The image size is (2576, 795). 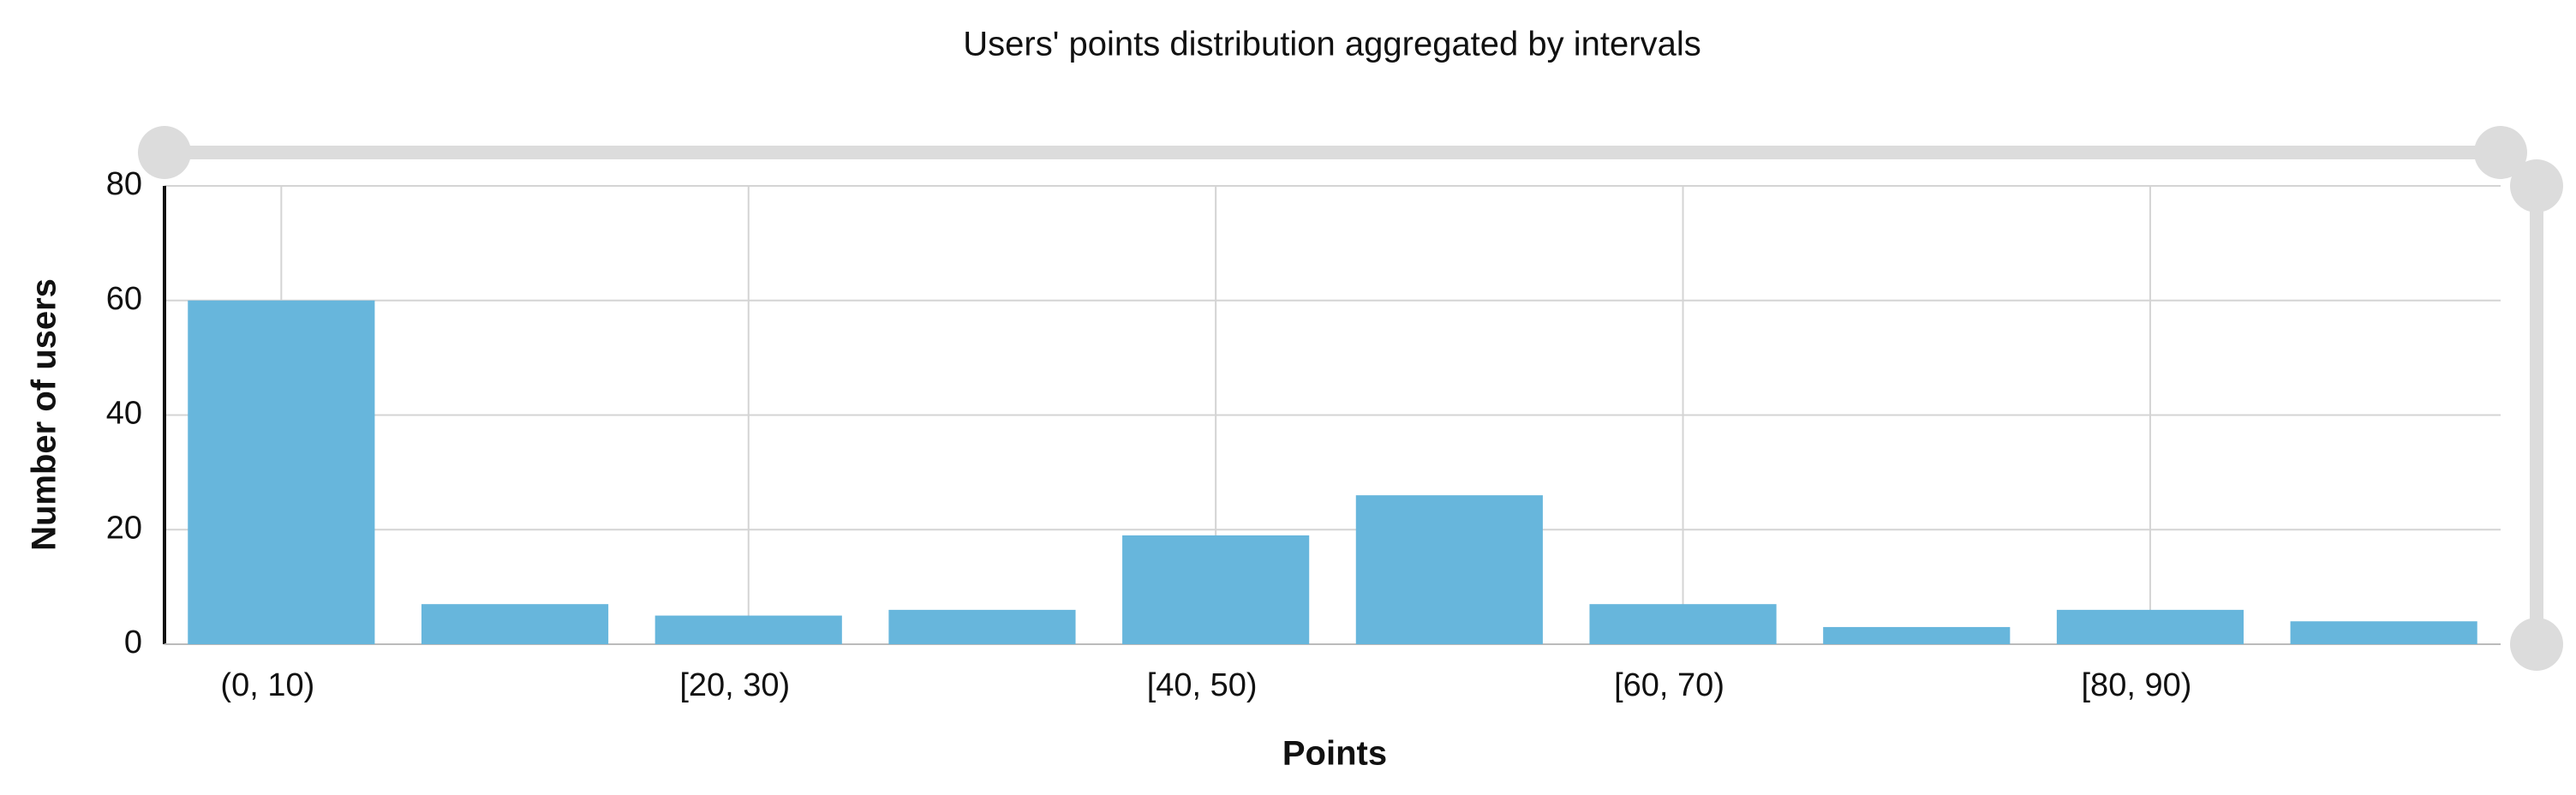 I want to click on y-tick-label: 60, so click(x=124, y=299).